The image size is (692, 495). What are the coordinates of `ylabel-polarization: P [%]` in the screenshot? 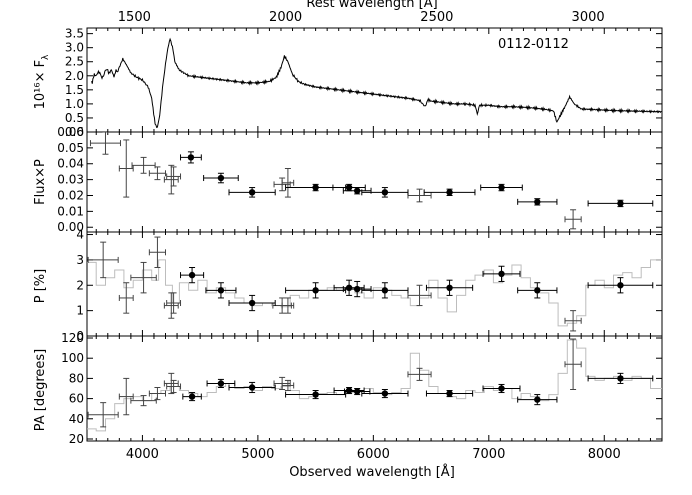 It's located at (40, 286).